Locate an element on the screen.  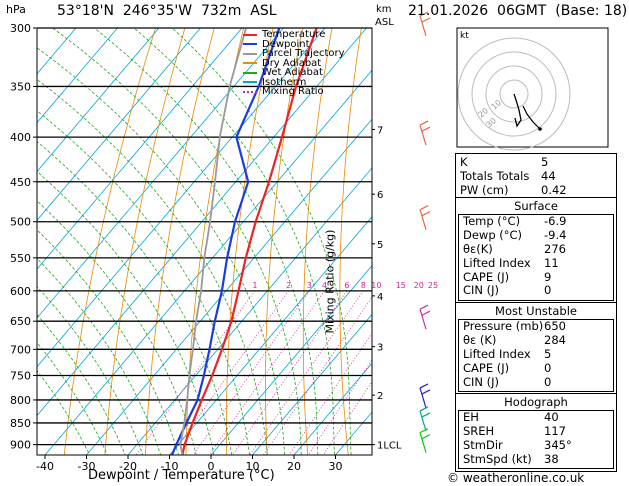
pressure-tick-label: 450 is located at coordinates (20, 182).